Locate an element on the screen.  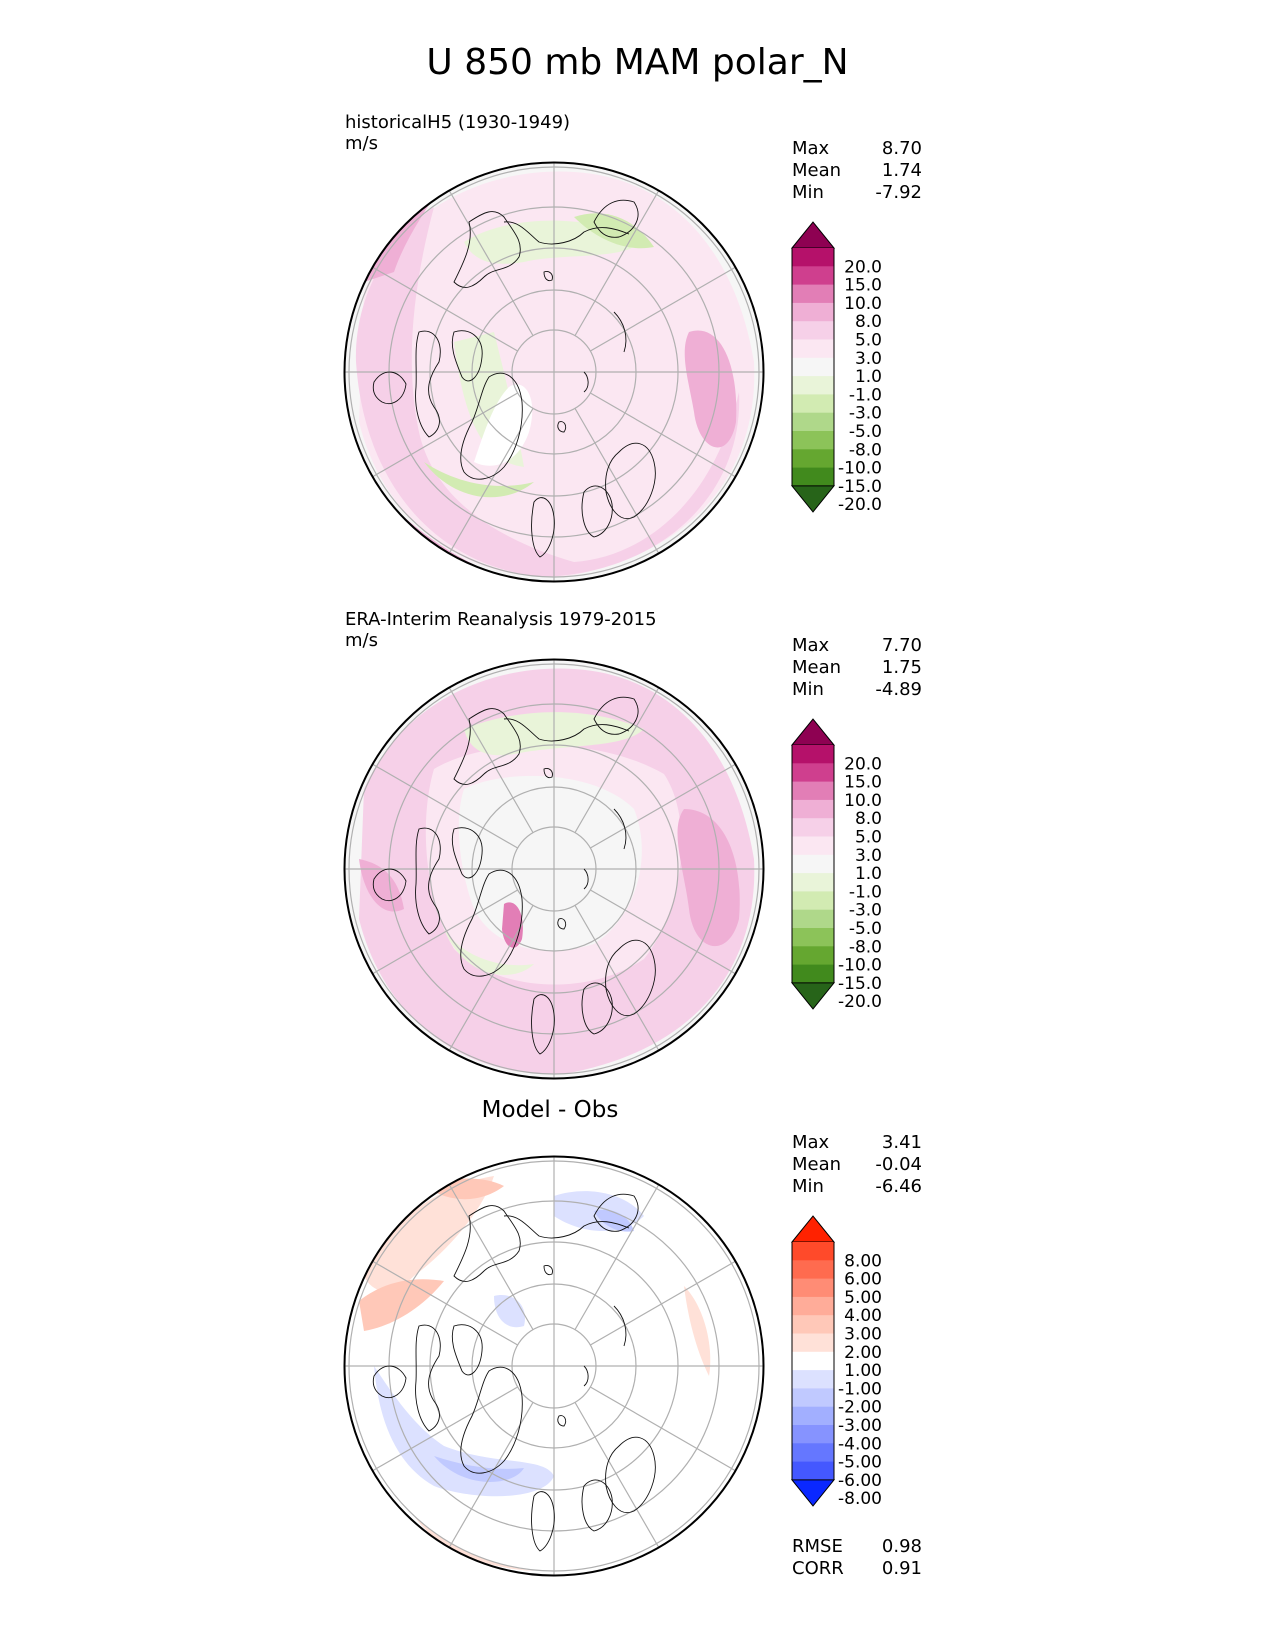
colorbar-tick-label: -20.0 is located at coordinates (860, 505).